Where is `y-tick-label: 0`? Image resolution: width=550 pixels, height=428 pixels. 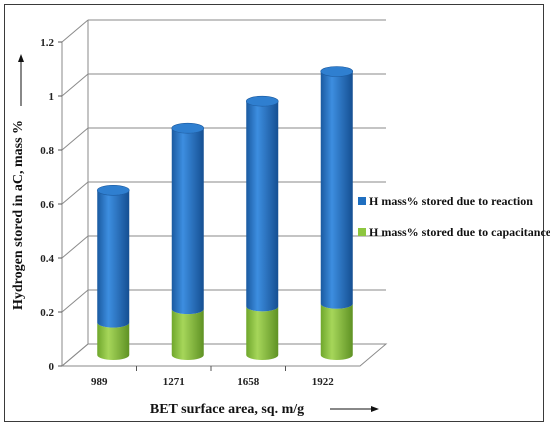
y-tick-label: 0 is located at coordinates (52, 367).